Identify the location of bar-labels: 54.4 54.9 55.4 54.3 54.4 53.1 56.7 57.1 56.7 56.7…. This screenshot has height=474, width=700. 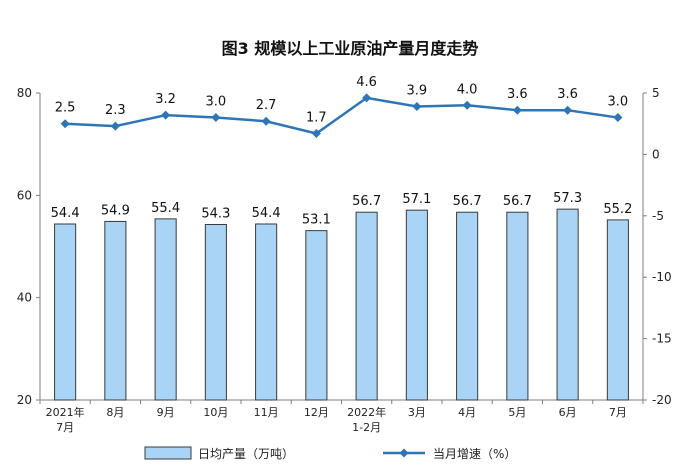
(342, 209).